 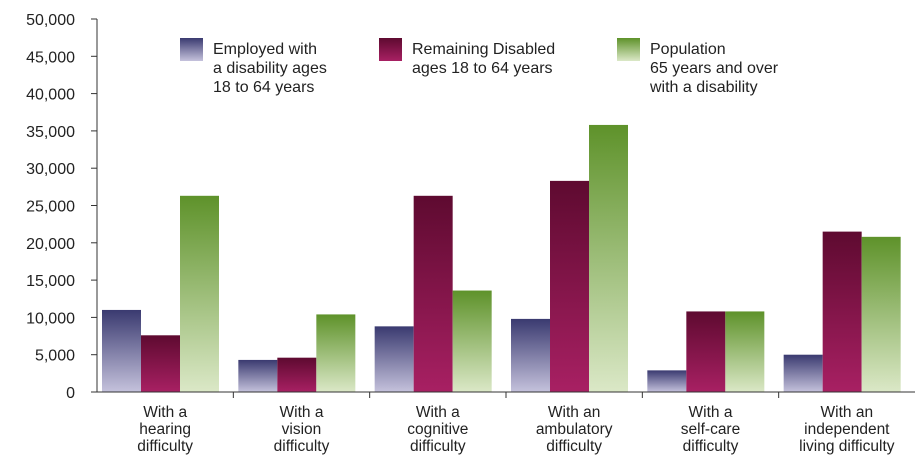 What do you see at coordinates (50, 318) in the screenshot?
I see `y-tick-label: 10,000` at bounding box center [50, 318].